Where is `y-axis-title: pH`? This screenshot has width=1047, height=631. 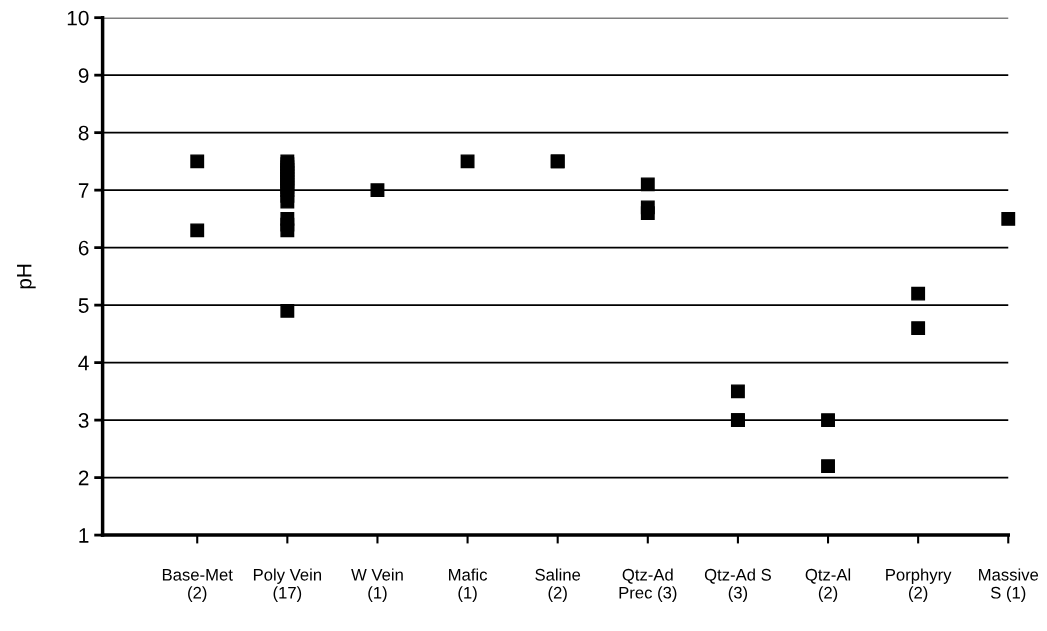 y-axis-title: pH is located at coordinates (26, 276).